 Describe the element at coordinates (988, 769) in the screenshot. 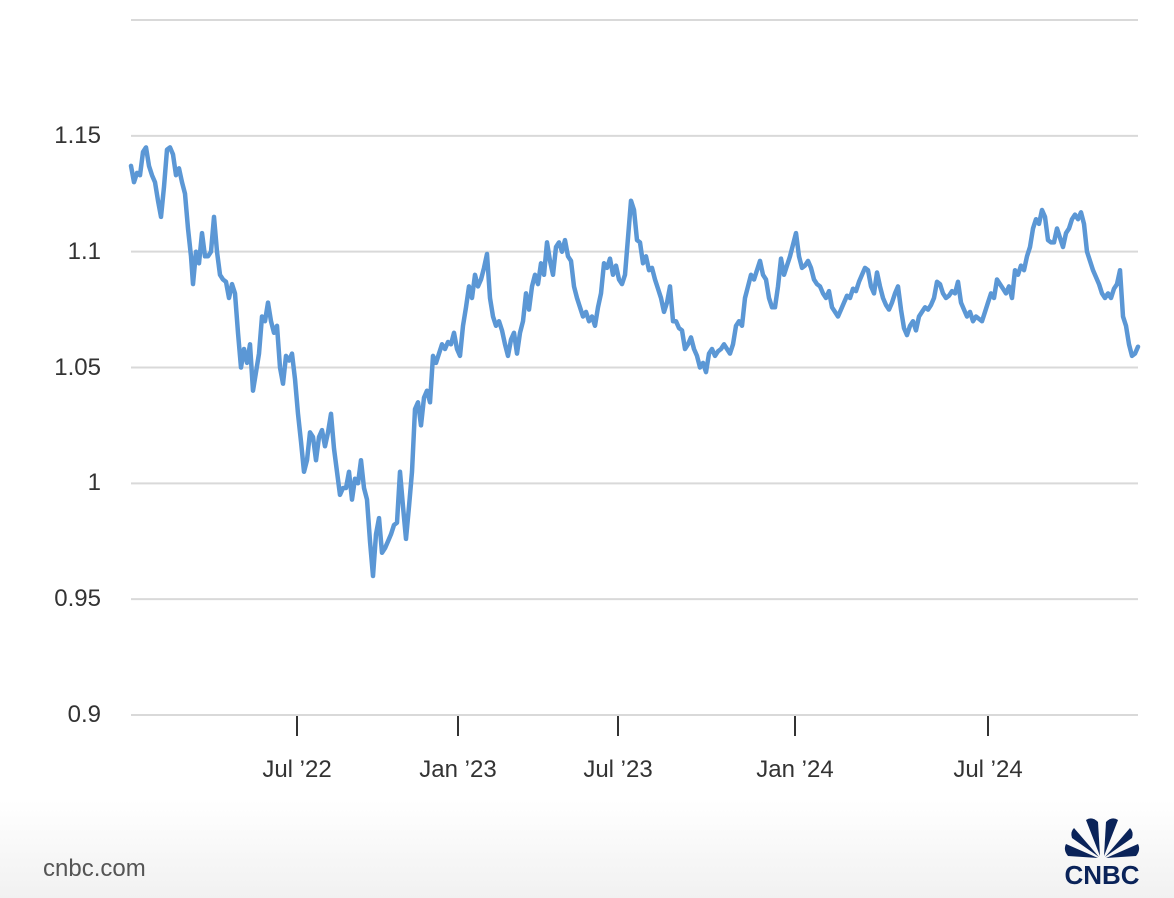

I see `x-tick-label: Jul ’24` at that location.